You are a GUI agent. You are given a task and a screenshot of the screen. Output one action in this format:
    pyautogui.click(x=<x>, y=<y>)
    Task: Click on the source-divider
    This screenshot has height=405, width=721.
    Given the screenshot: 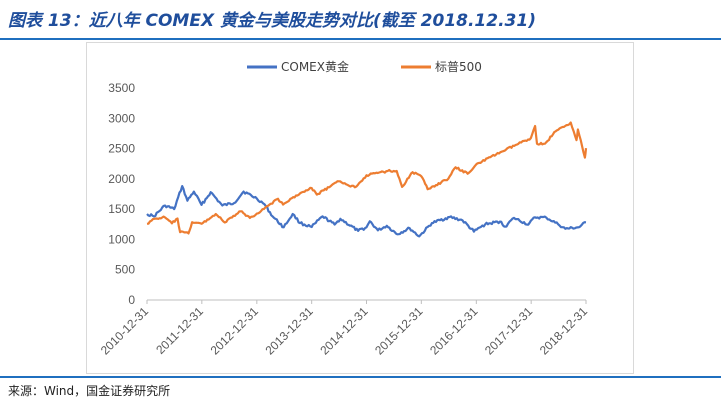 What is the action you would take?
    pyautogui.click(x=360, y=377)
    